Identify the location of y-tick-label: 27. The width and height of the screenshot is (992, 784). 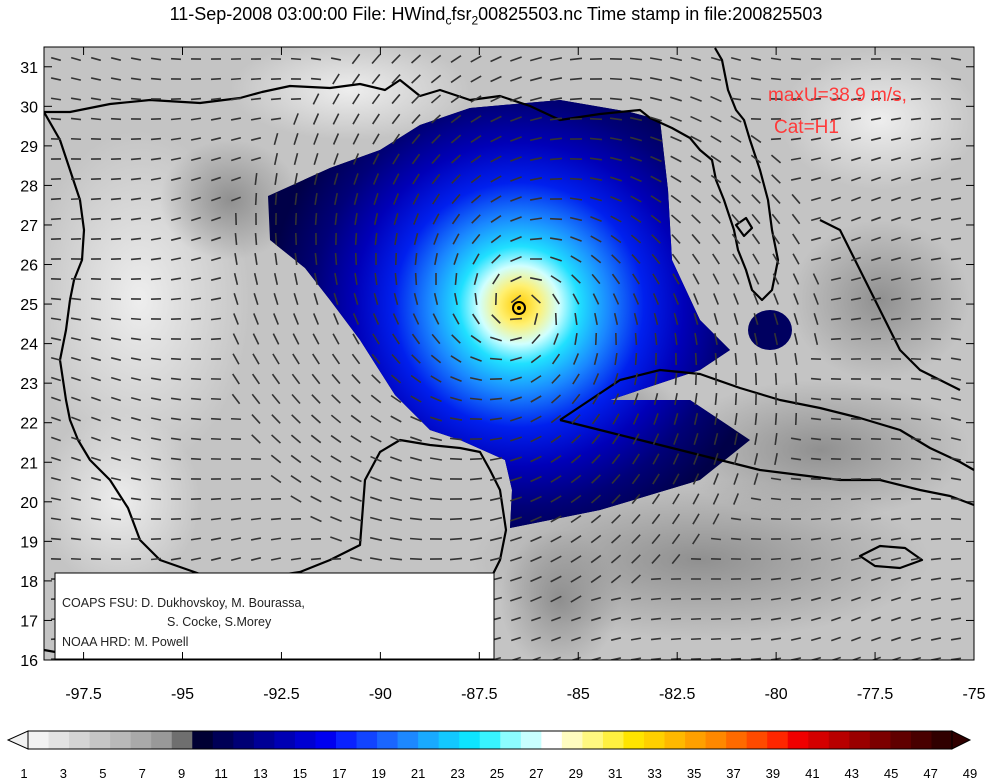
(29, 226).